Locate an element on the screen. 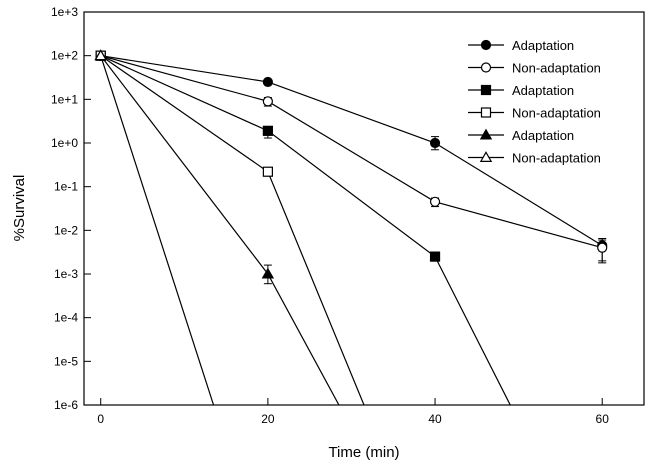  y-tick-label: 1e-4 is located at coordinates (66, 318).